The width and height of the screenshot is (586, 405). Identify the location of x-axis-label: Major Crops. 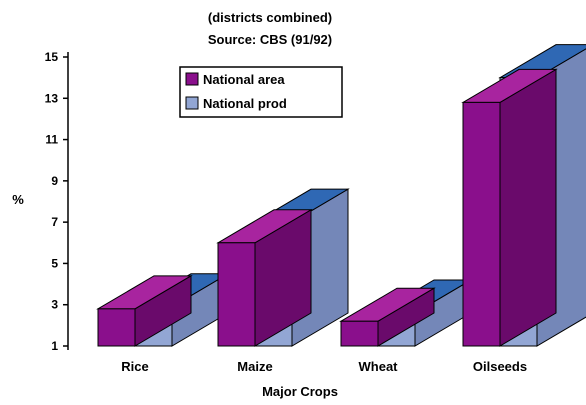
(300, 391).